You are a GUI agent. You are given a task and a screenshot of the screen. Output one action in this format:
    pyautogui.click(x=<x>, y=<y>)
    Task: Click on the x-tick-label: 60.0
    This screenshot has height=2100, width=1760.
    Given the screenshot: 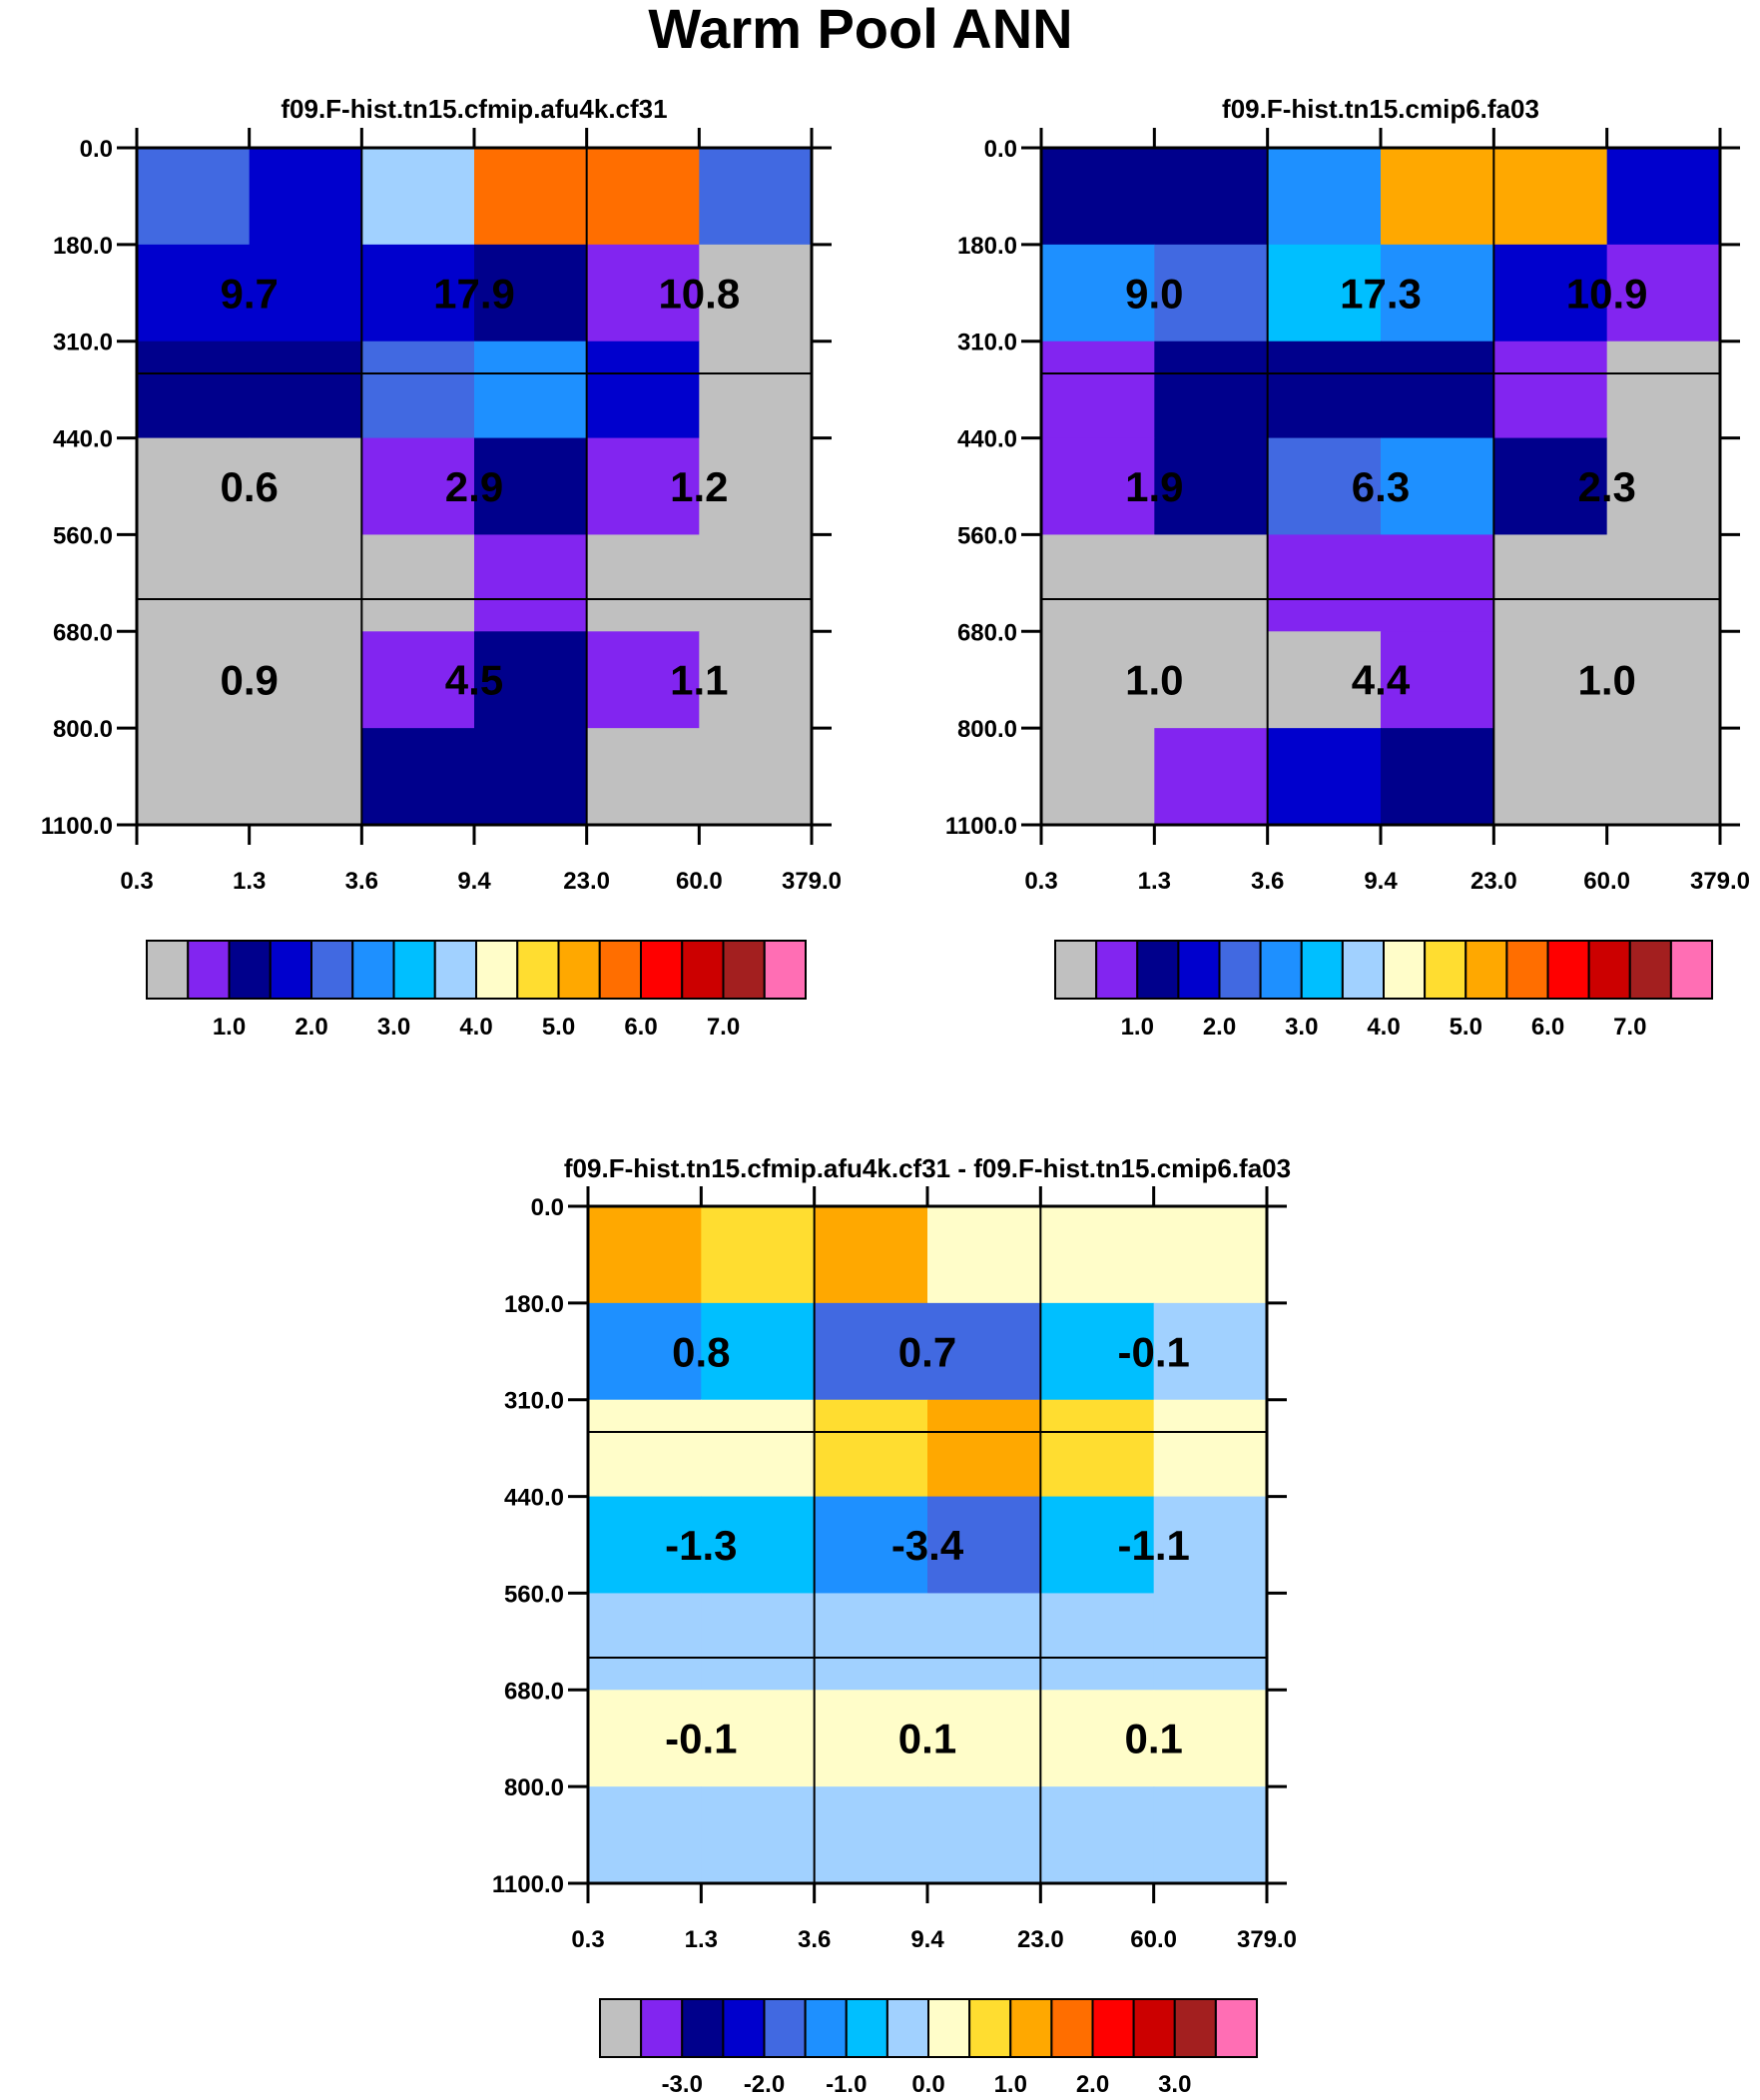 What is the action you would take?
    pyautogui.click(x=1153, y=1939)
    